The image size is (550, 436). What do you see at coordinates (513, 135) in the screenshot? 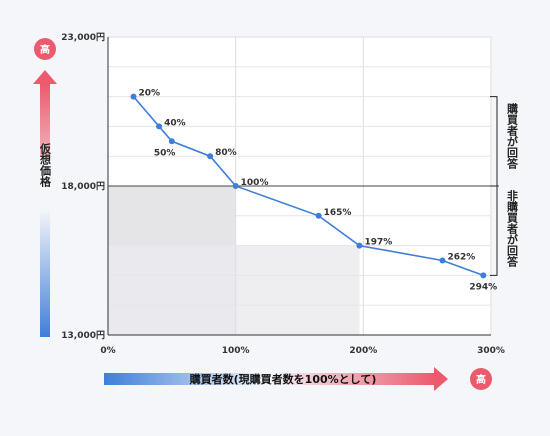
I see `region-label: 購買者が回答` at bounding box center [513, 135].